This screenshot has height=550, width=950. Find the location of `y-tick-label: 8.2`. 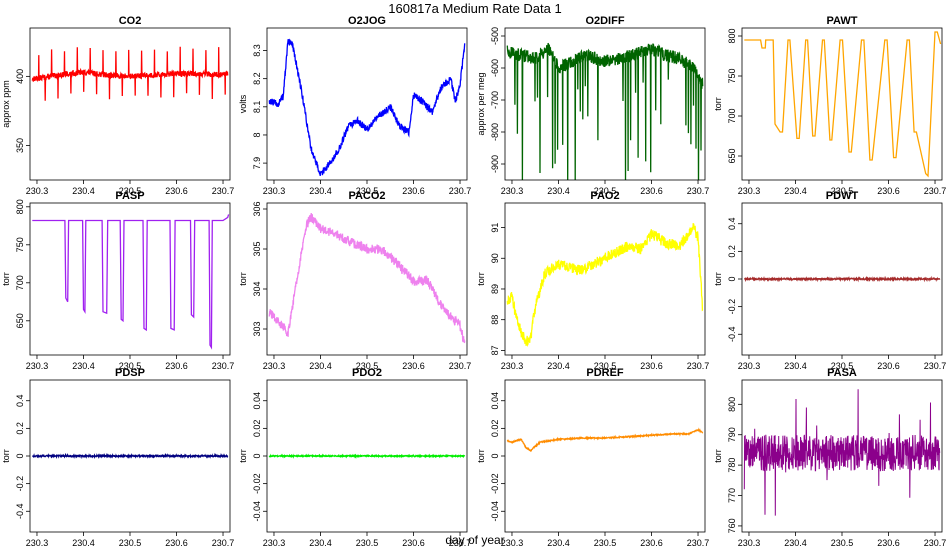

y-tick-label: 8.2 is located at coordinates (257, 78).